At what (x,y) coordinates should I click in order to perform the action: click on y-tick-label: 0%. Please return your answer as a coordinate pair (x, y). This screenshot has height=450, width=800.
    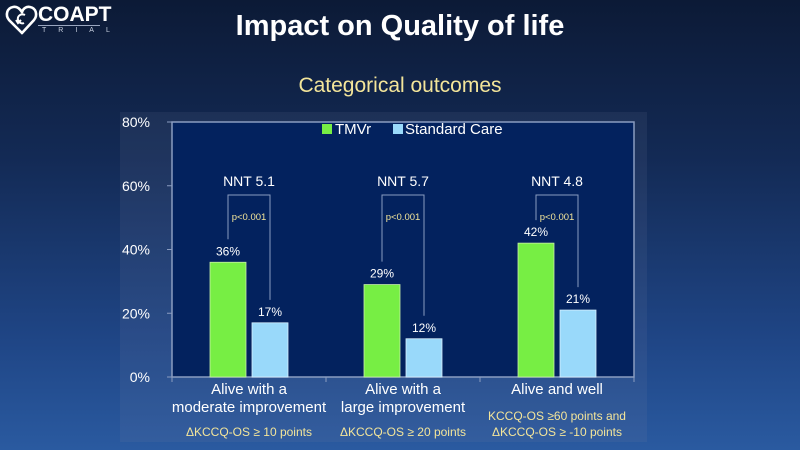
    Looking at the image, I should click on (140, 377).